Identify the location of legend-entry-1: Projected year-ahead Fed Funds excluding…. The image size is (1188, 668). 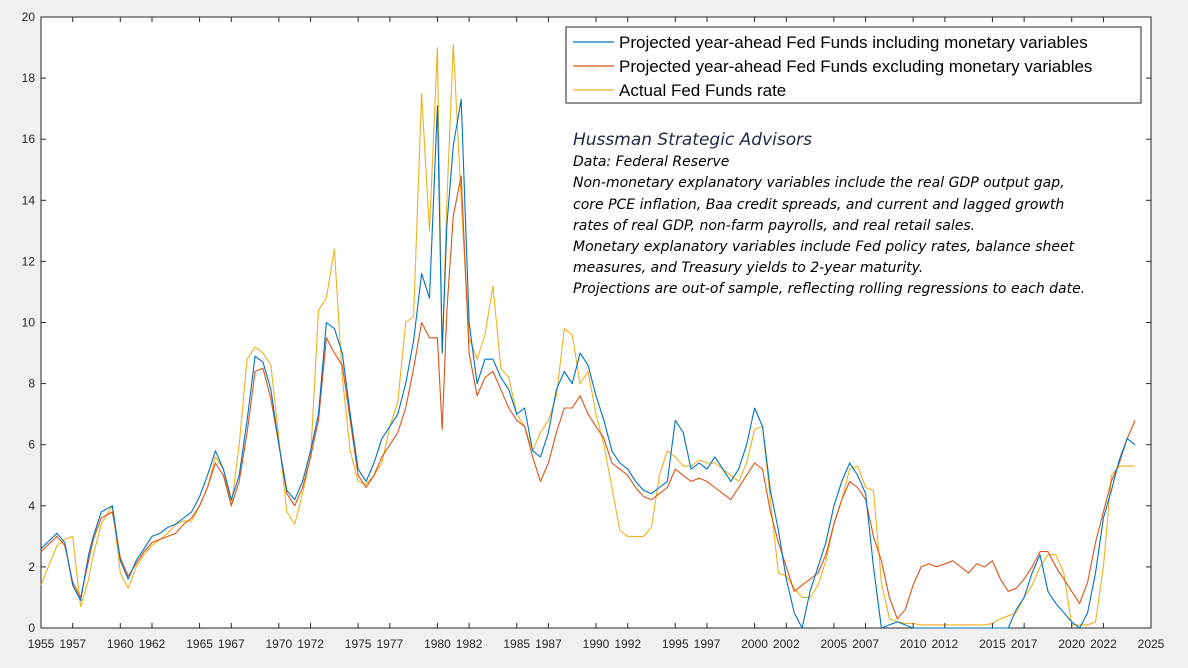
(855, 66).